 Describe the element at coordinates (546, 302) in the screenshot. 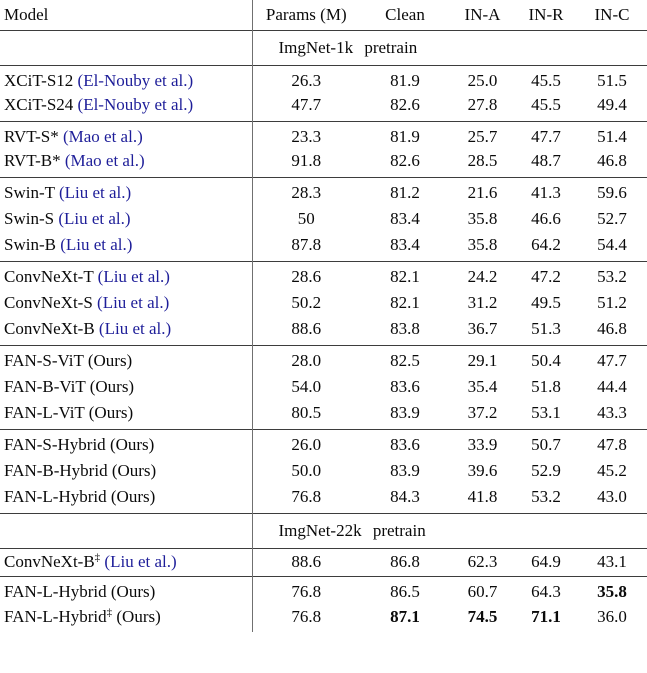

I see `value-cell: 49.5` at that location.